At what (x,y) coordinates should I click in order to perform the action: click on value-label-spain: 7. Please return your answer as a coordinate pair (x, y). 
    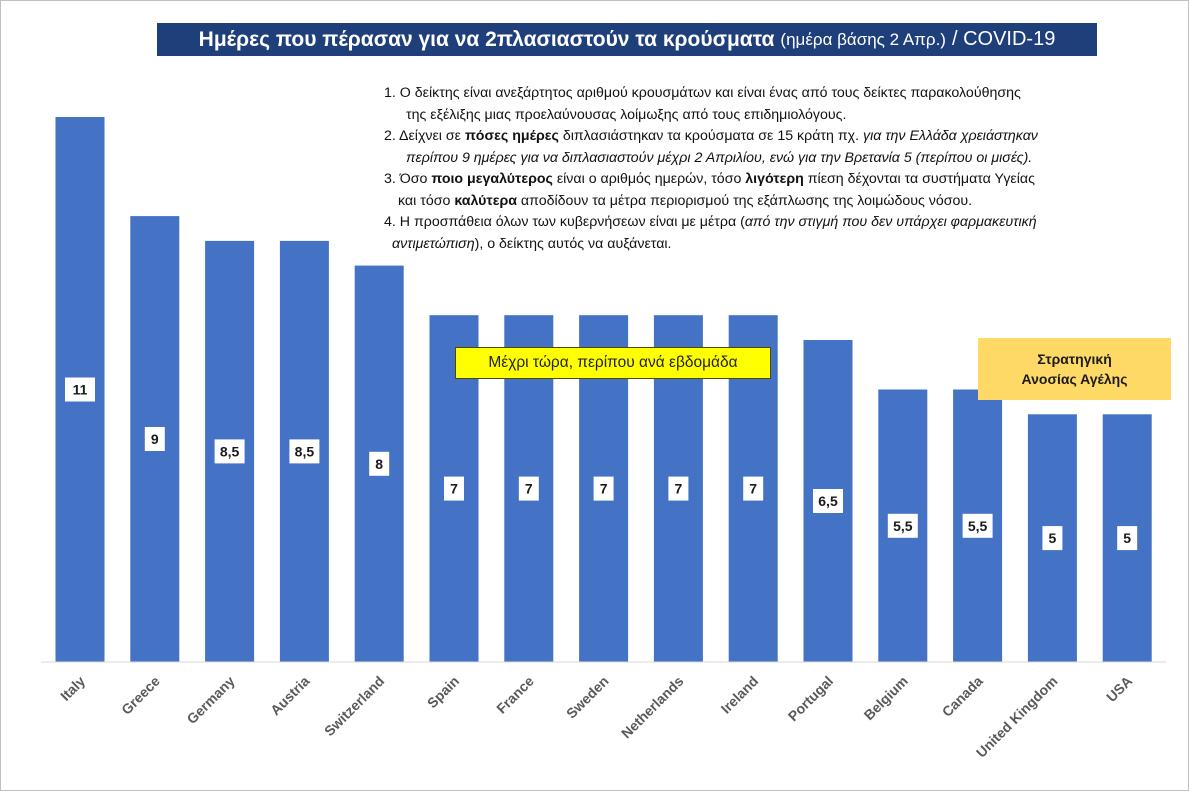
    Looking at the image, I should click on (454, 488).